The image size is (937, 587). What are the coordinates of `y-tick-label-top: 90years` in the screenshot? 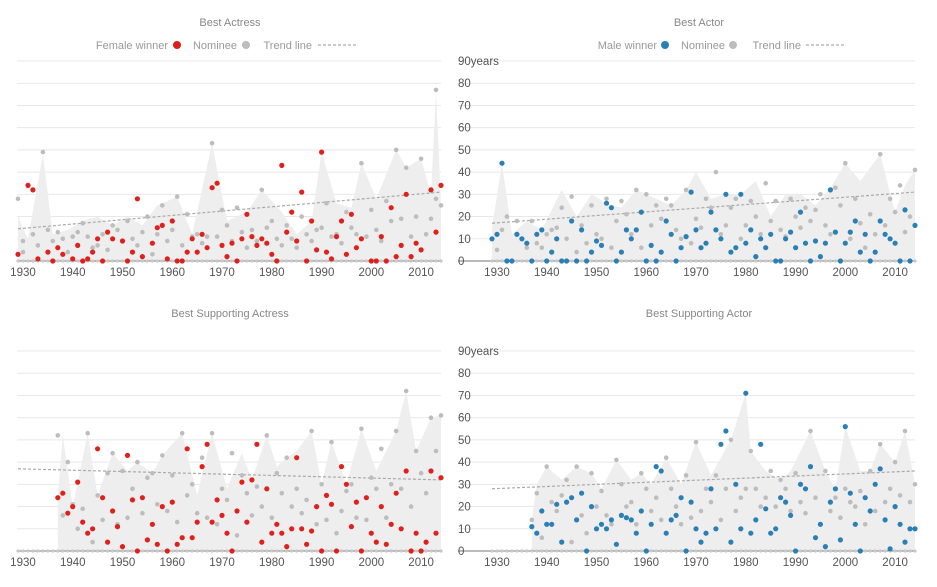 It's located at (478, 62).